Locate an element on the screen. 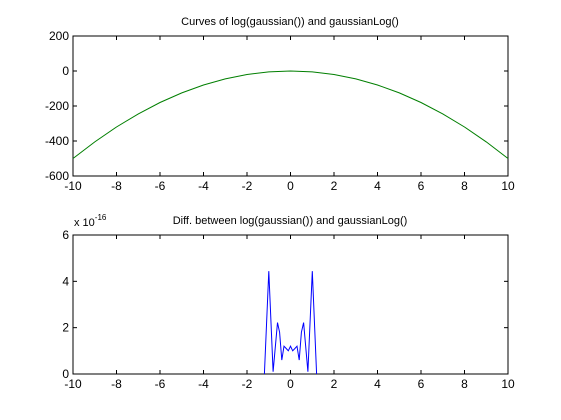  top-x-tick-label: -8 is located at coordinates (116, 186).